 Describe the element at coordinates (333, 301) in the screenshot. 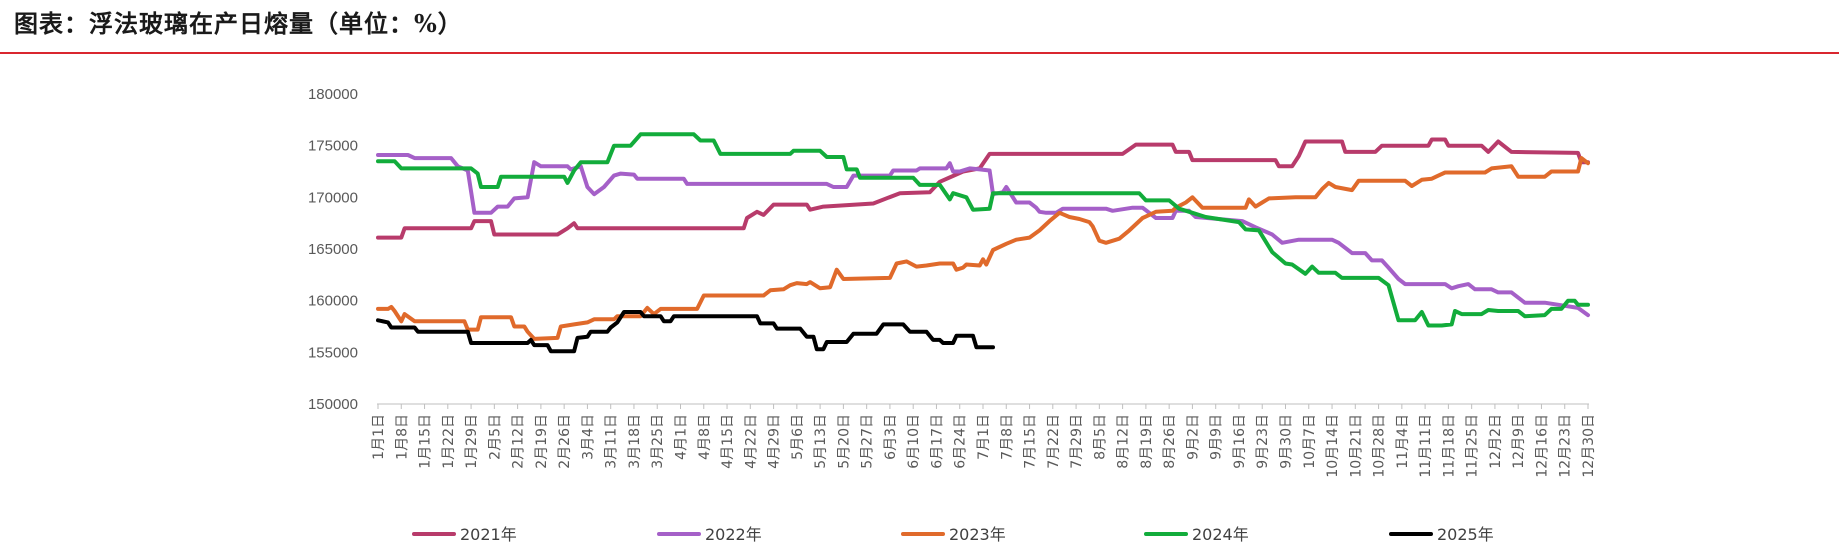

I see `y-tick-label: 160000` at that location.